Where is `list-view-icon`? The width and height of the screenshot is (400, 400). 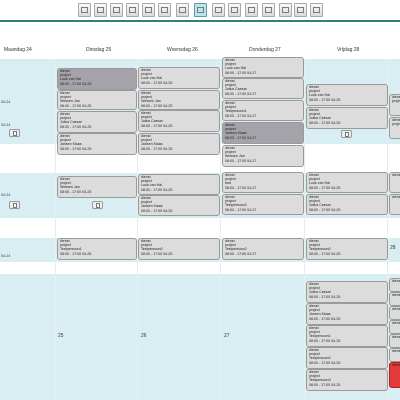
list-view-icon is located at coordinates (200, 10).